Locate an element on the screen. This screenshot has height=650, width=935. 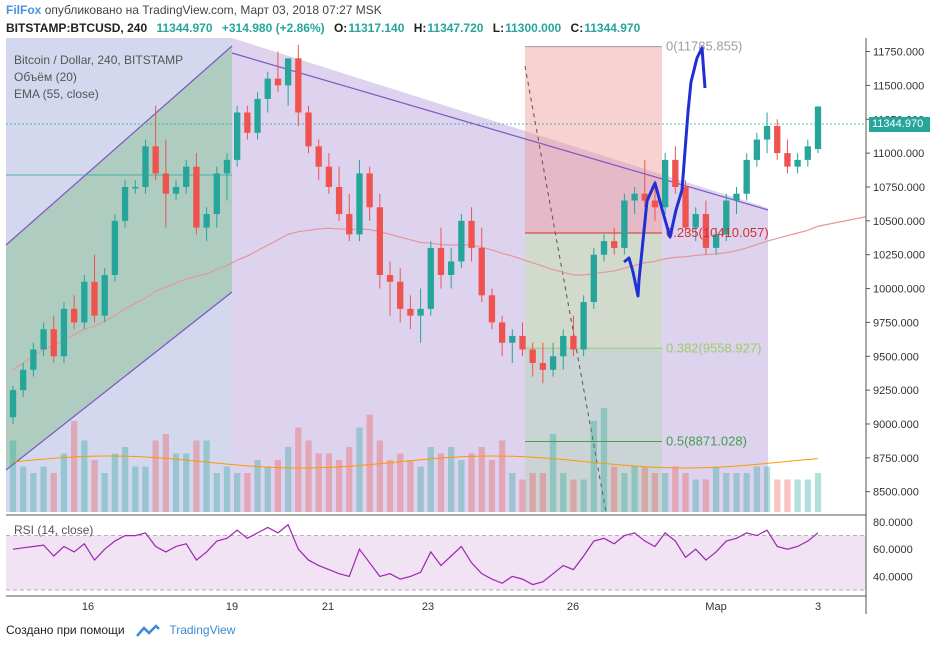
channel-upper-line is located at coordinates (119, 145).